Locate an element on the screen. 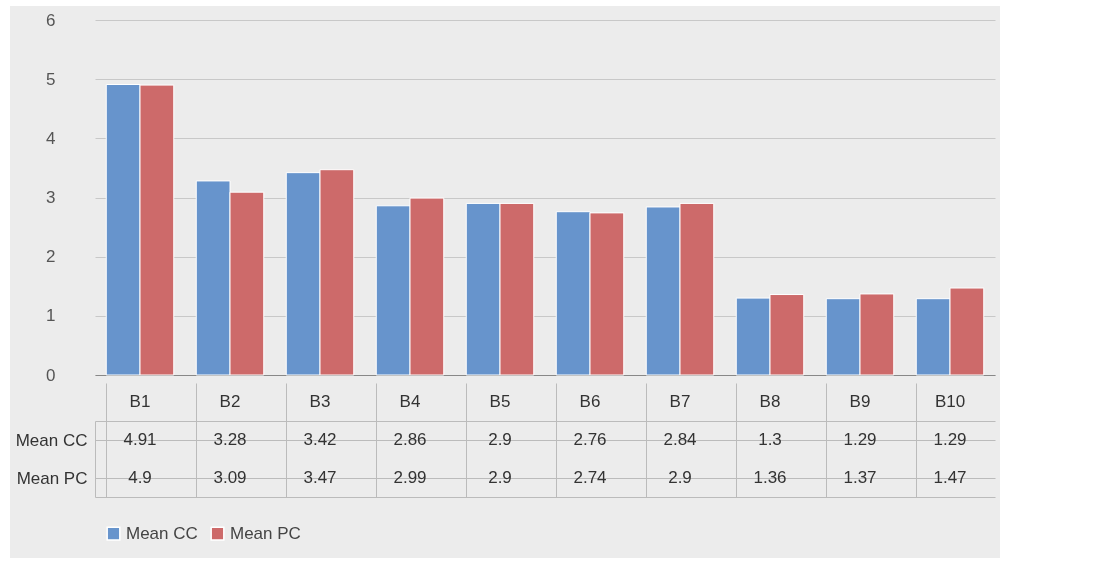 The height and width of the screenshot is (571, 1104). x-tick-label: B8 is located at coordinates (770, 401).